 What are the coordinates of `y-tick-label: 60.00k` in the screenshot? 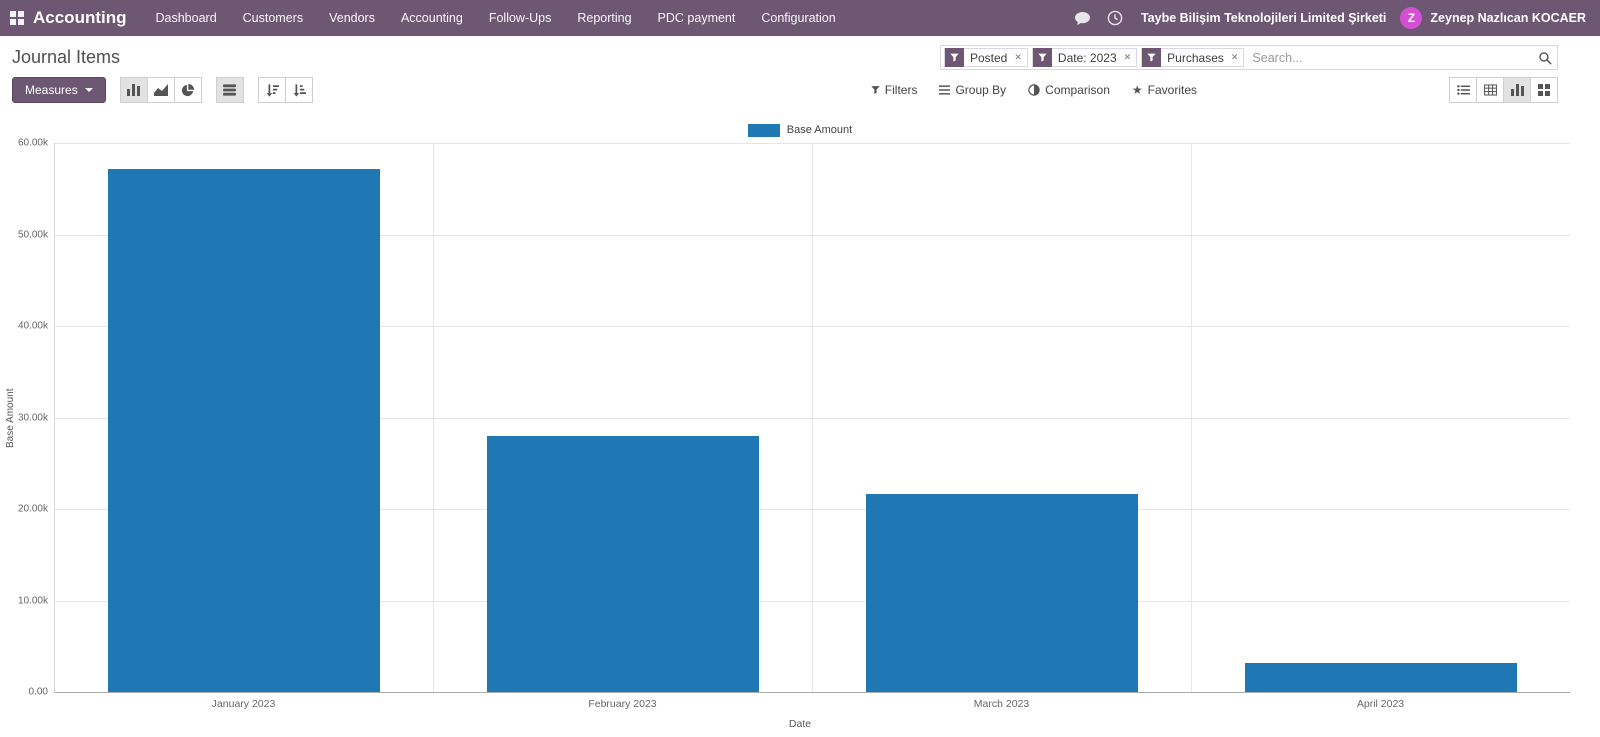 It's located at (32, 143).